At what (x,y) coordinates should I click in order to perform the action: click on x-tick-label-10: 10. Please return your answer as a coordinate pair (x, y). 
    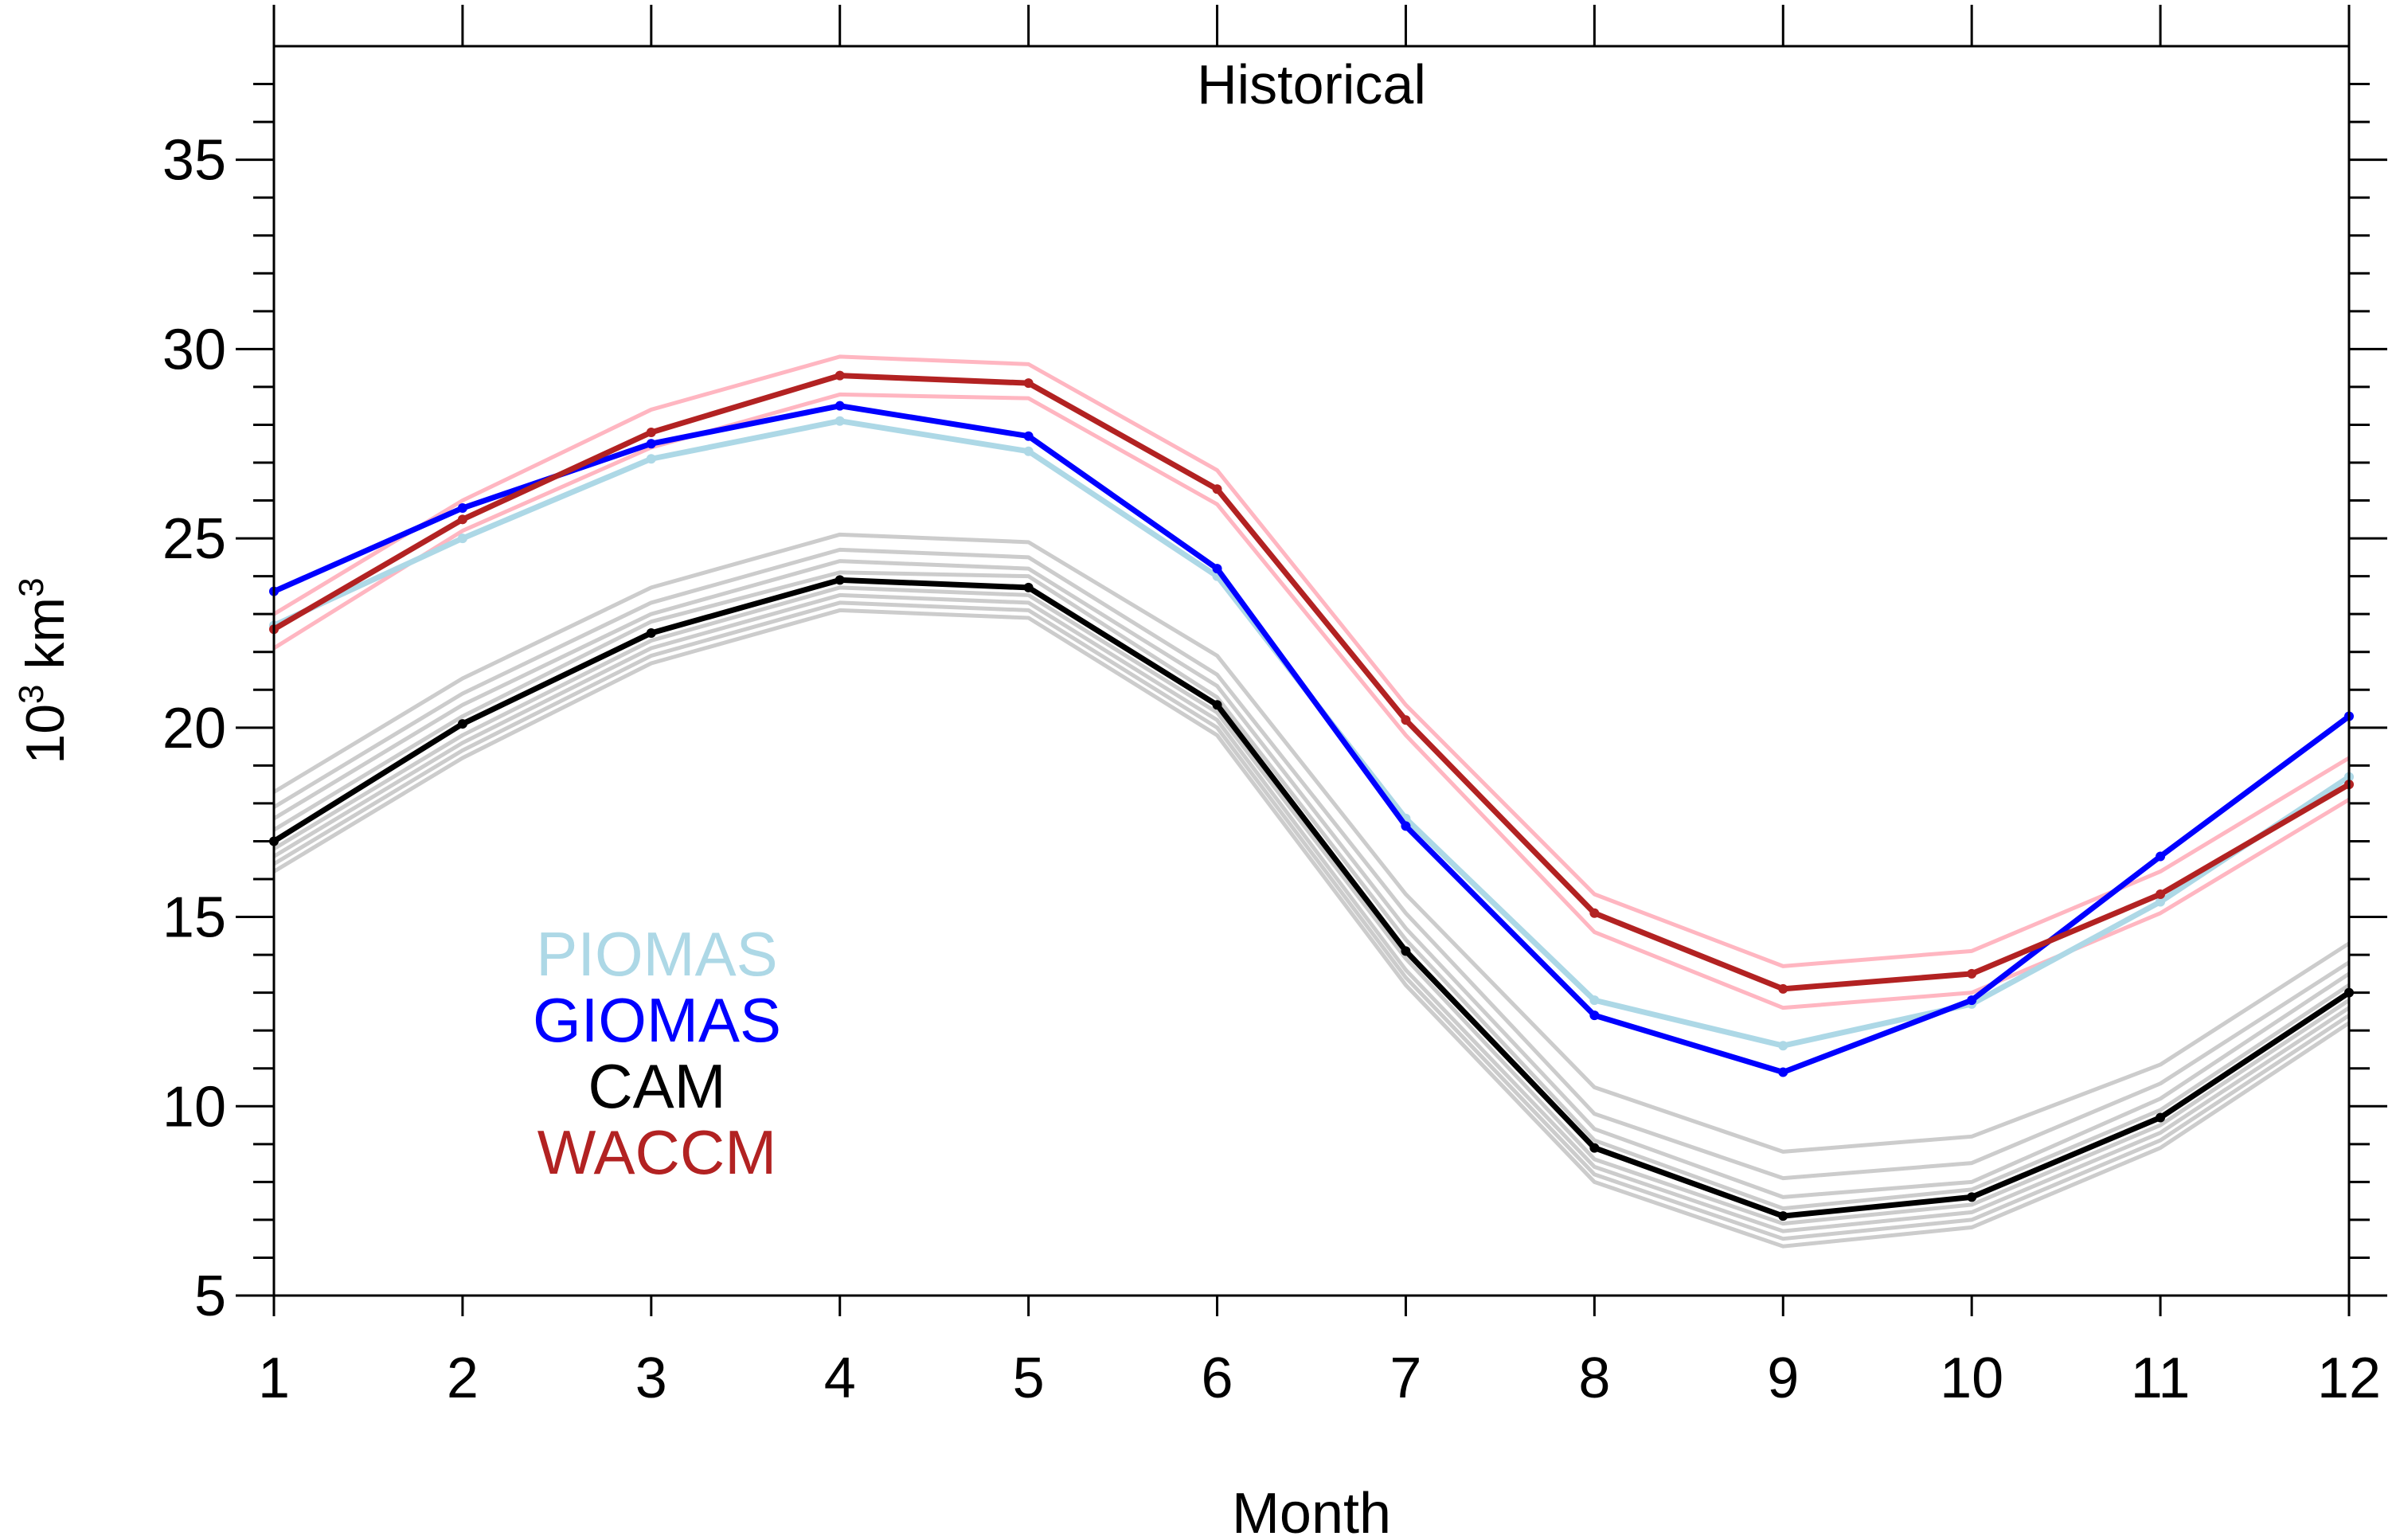
    Looking at the image, I should click on (1971, 1378).